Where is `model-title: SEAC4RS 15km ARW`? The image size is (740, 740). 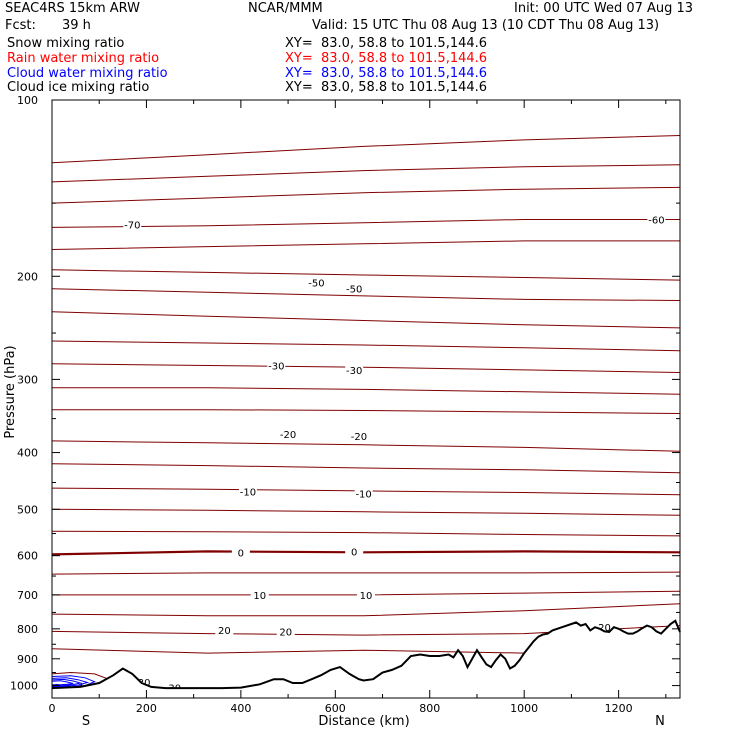
model-title: SEAC4RS 15km ARW is located at coordinates (73, 8).